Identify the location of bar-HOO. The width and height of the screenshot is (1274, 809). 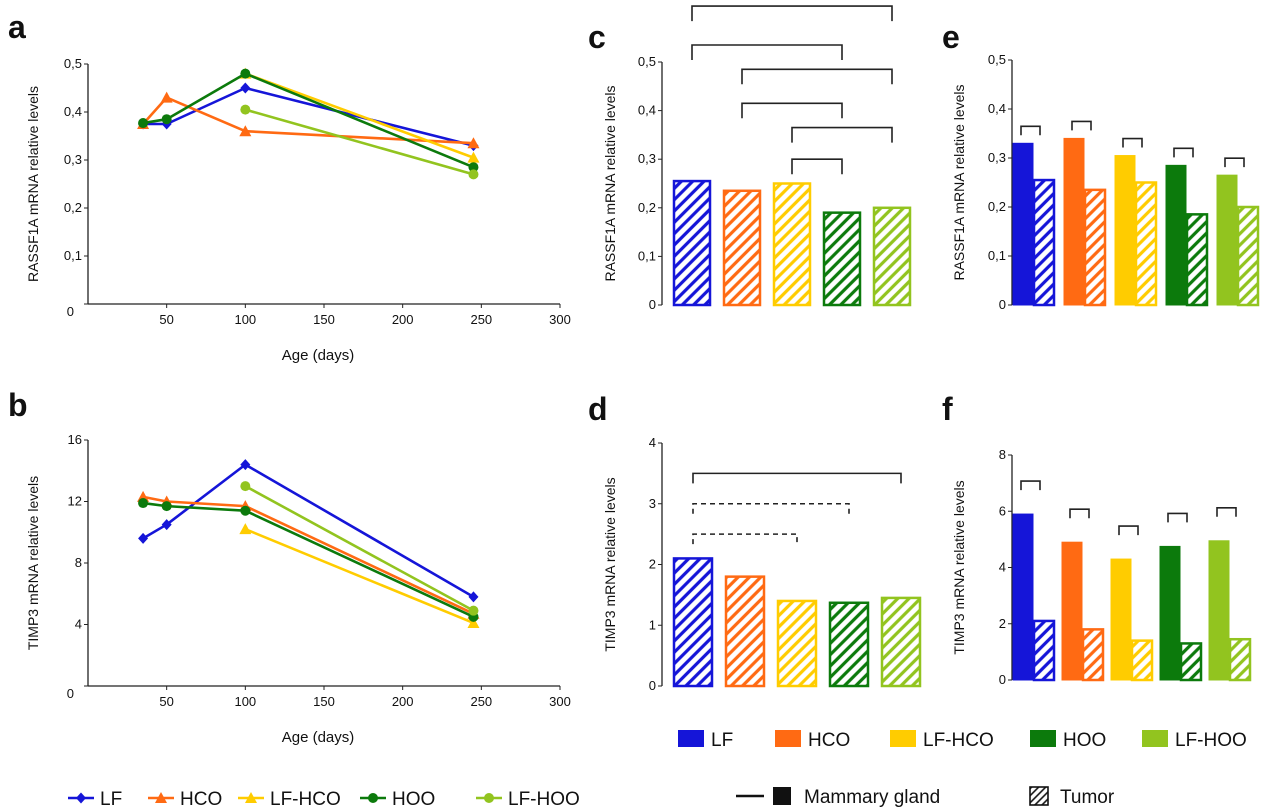
(842, 259).